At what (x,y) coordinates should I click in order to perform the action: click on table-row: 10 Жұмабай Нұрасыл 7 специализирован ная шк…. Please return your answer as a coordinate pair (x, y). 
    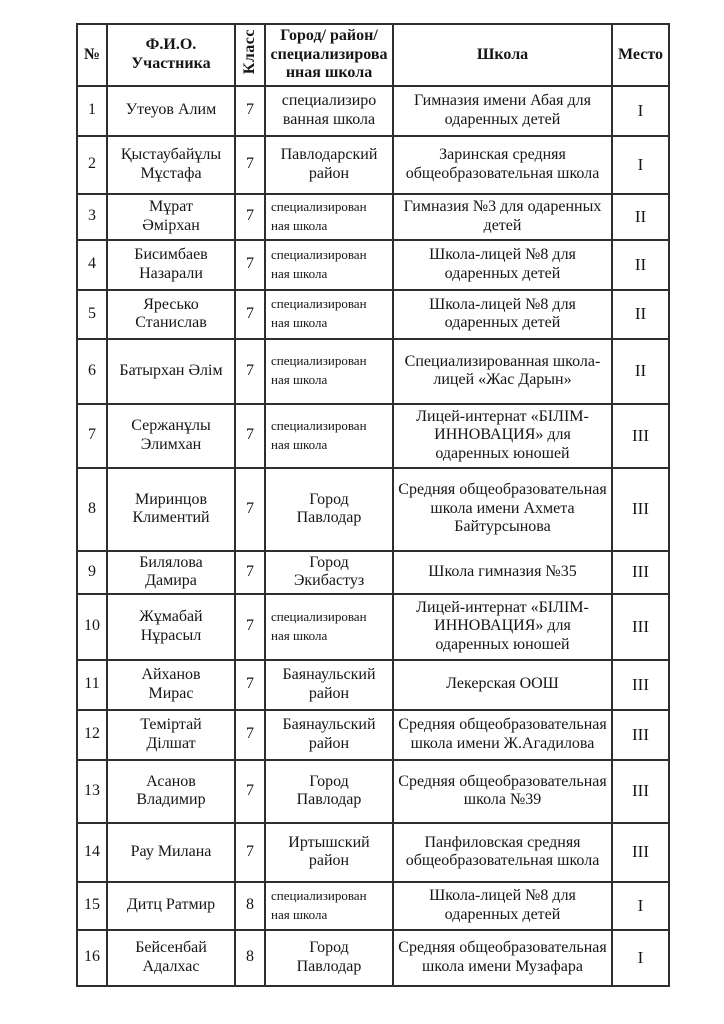
    Looking at the image, I should click on (373, 626).